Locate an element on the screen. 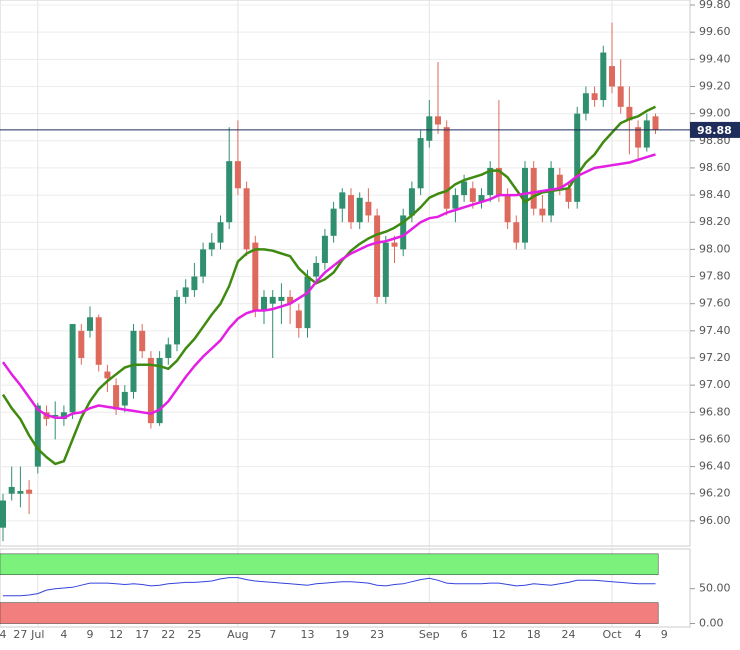 The height and width of the screenshot is (650, 740). x-tick-label: 17 is located at coordinates (142, 634).